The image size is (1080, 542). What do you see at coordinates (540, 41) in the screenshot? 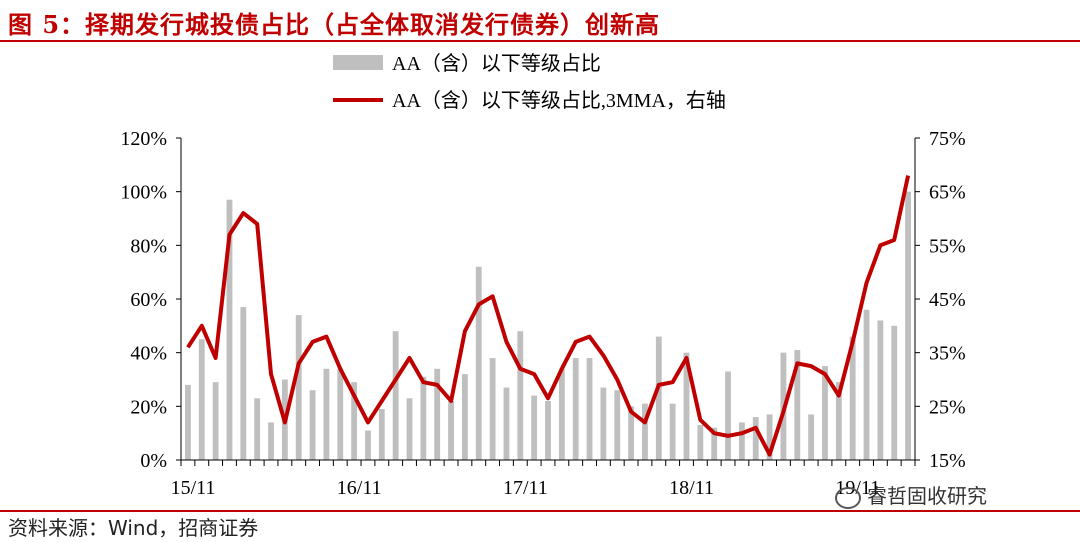
I see `title-rule` at bounding box center [540, 41].